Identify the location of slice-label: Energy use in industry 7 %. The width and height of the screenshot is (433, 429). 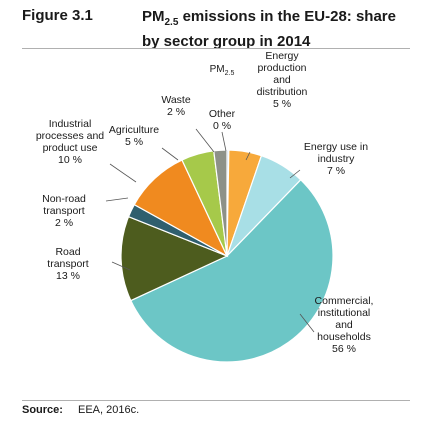
(336, 159).